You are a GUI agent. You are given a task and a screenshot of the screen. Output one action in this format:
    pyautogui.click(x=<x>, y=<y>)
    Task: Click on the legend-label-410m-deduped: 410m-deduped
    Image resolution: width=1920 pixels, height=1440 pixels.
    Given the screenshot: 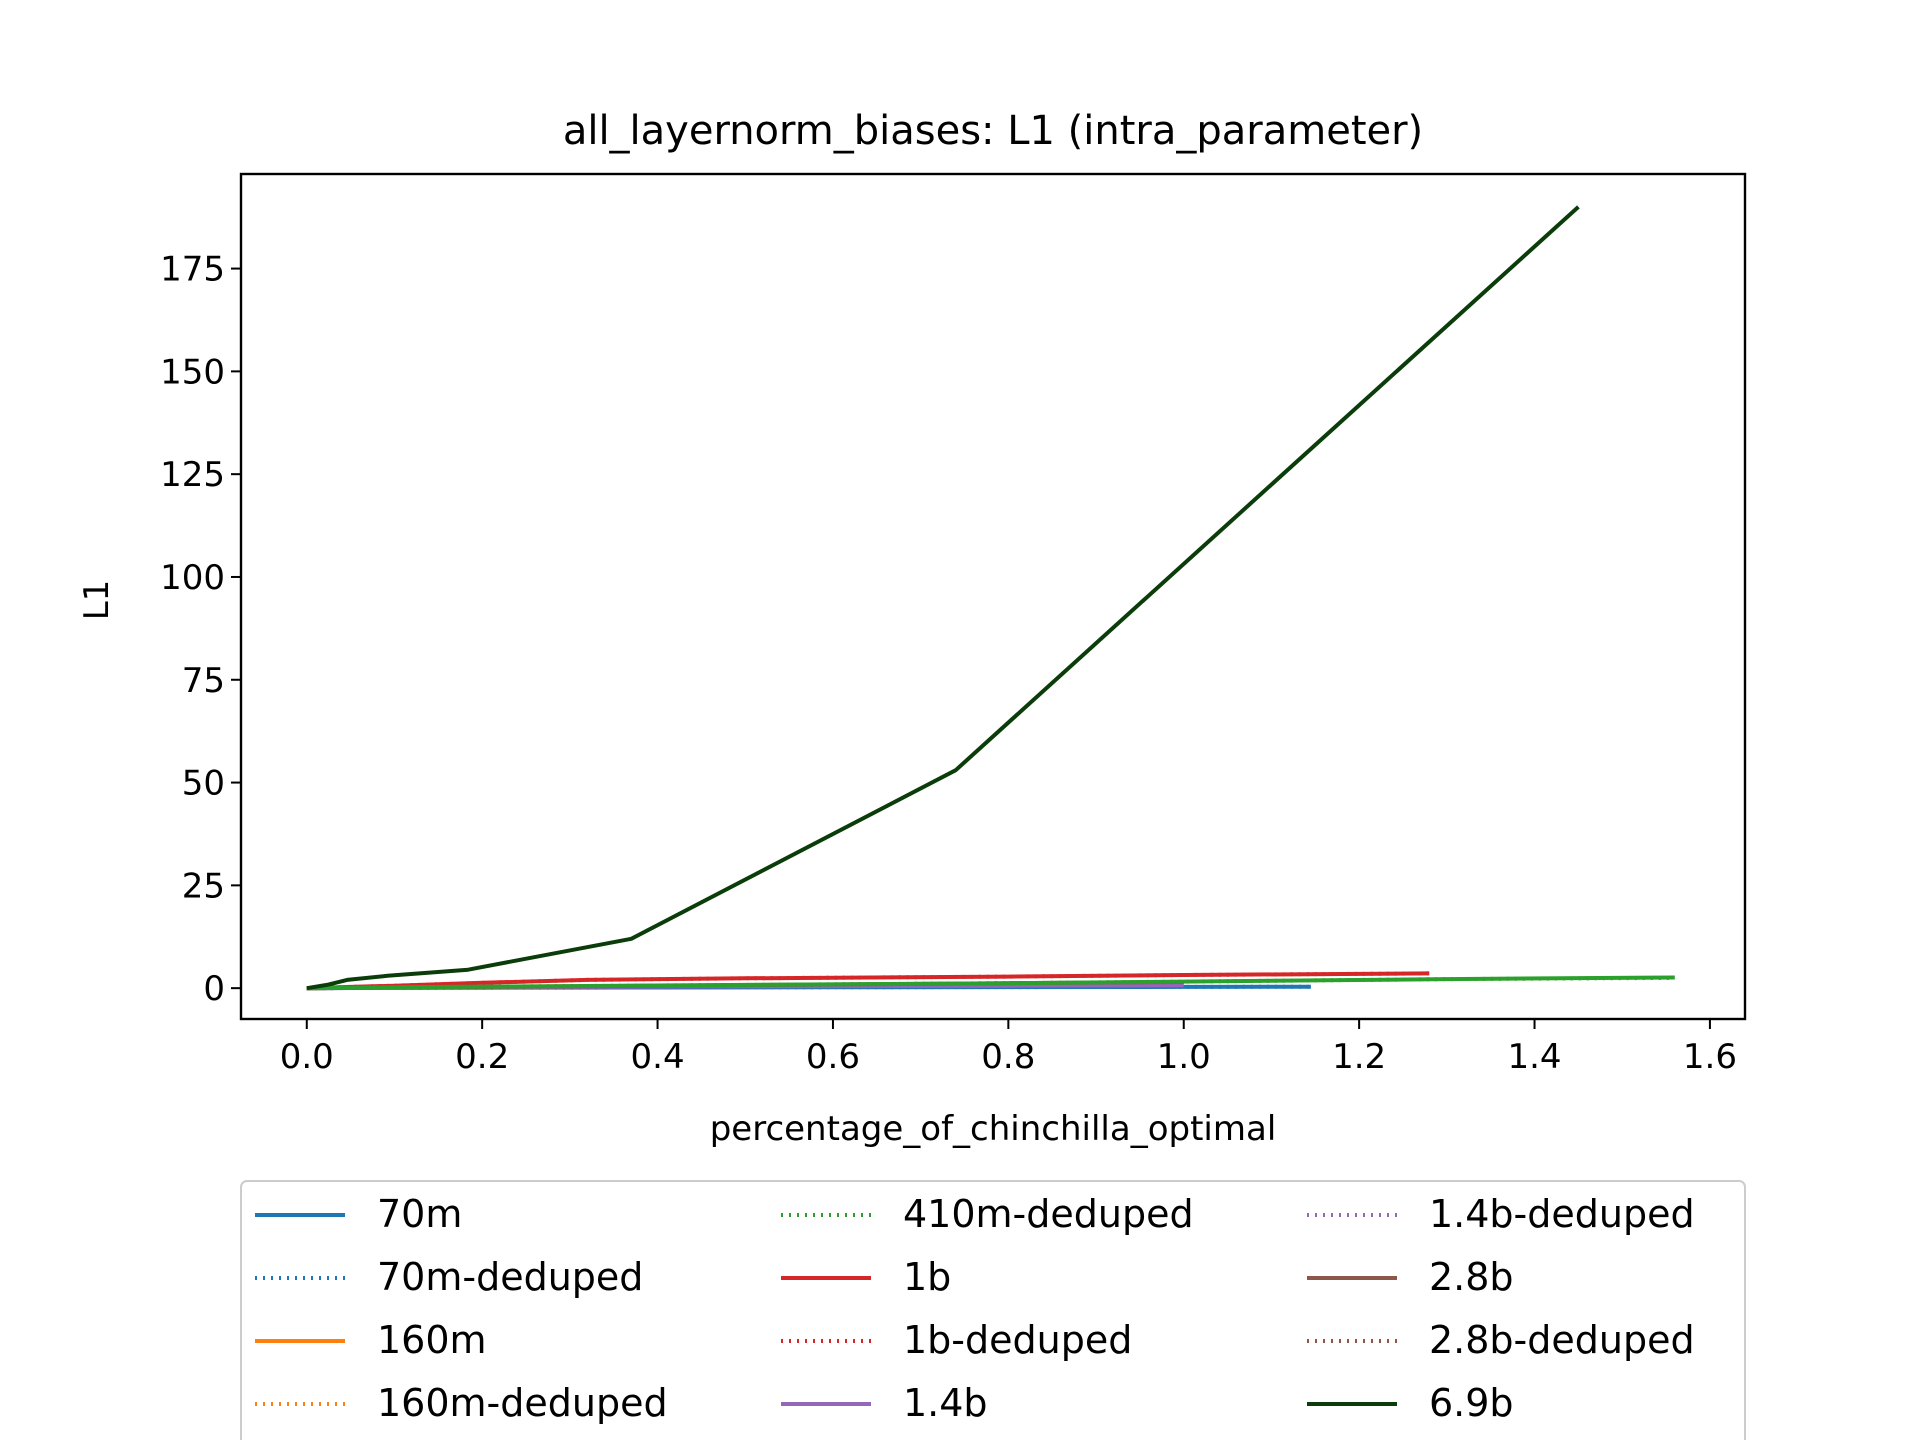 What is the action you would take?
    pyautogui.click(x=1048, y=1214)
    